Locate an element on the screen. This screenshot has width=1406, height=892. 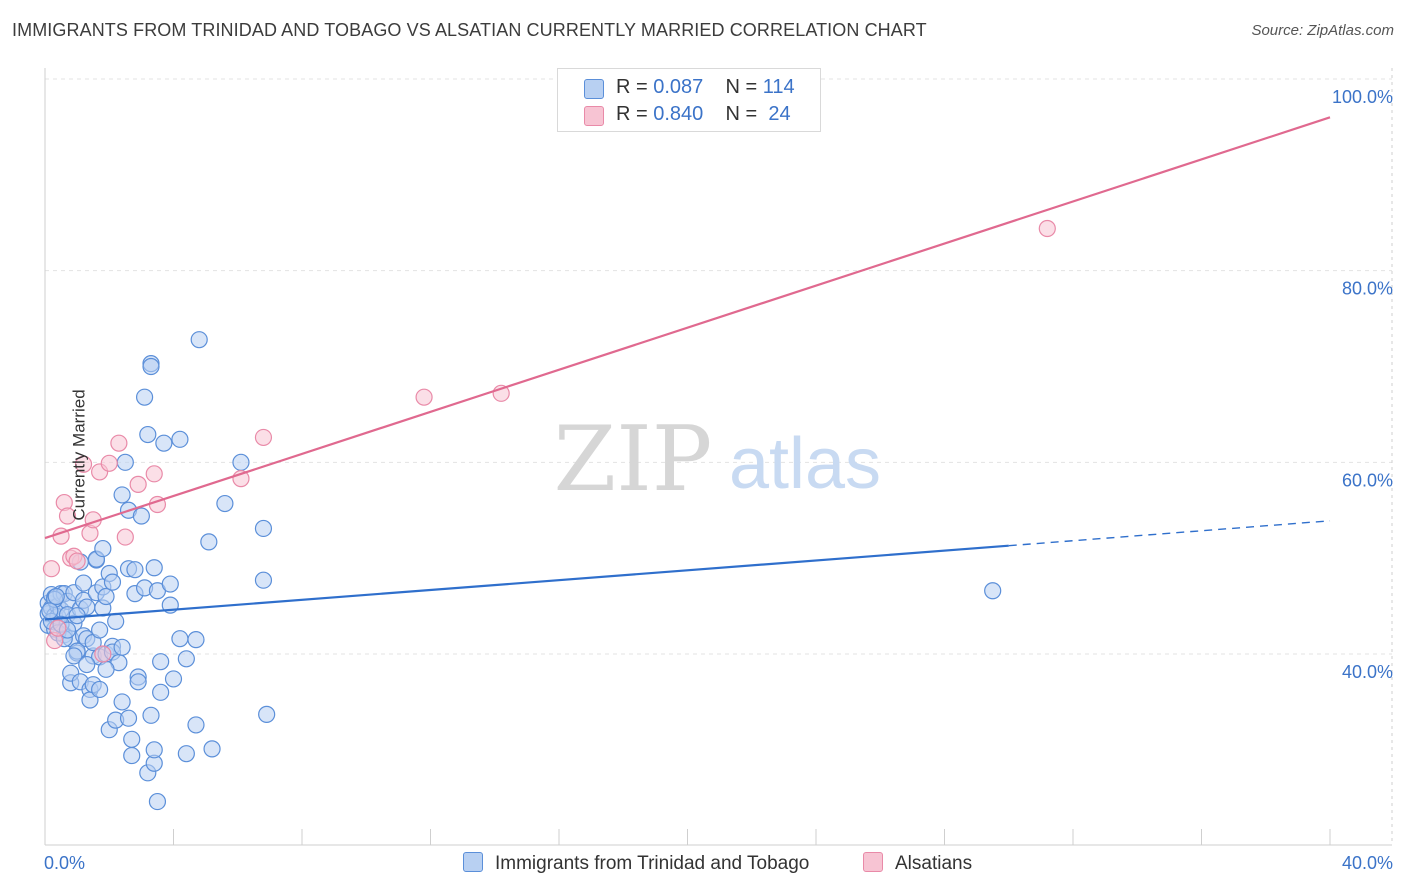
legend-pink-r-value: 0.840 is located at coordinates (678, 114).